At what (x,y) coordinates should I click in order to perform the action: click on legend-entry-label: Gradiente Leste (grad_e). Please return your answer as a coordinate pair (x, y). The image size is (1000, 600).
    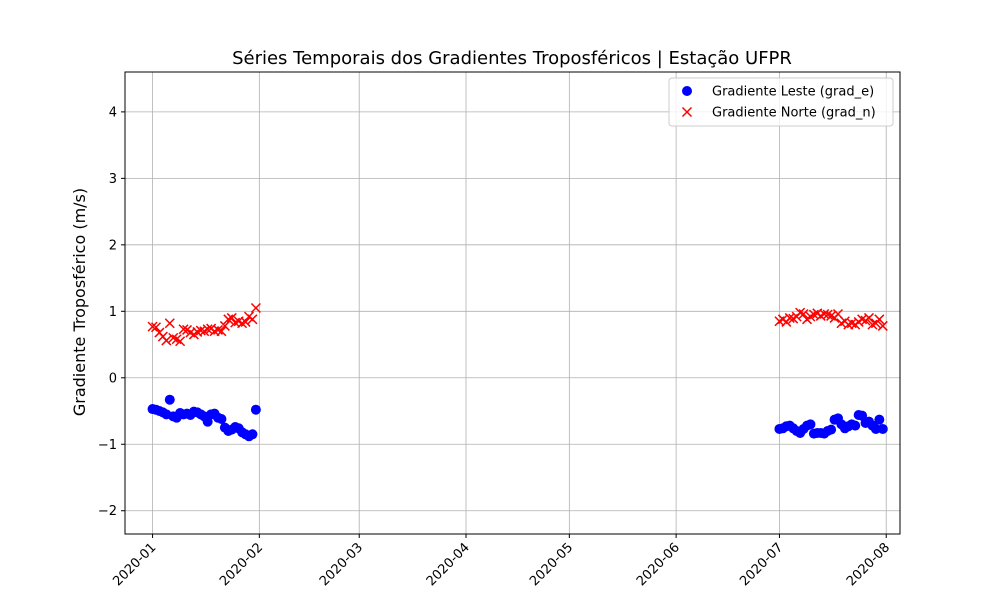
    Looking at the image, I should click on (793, 92).